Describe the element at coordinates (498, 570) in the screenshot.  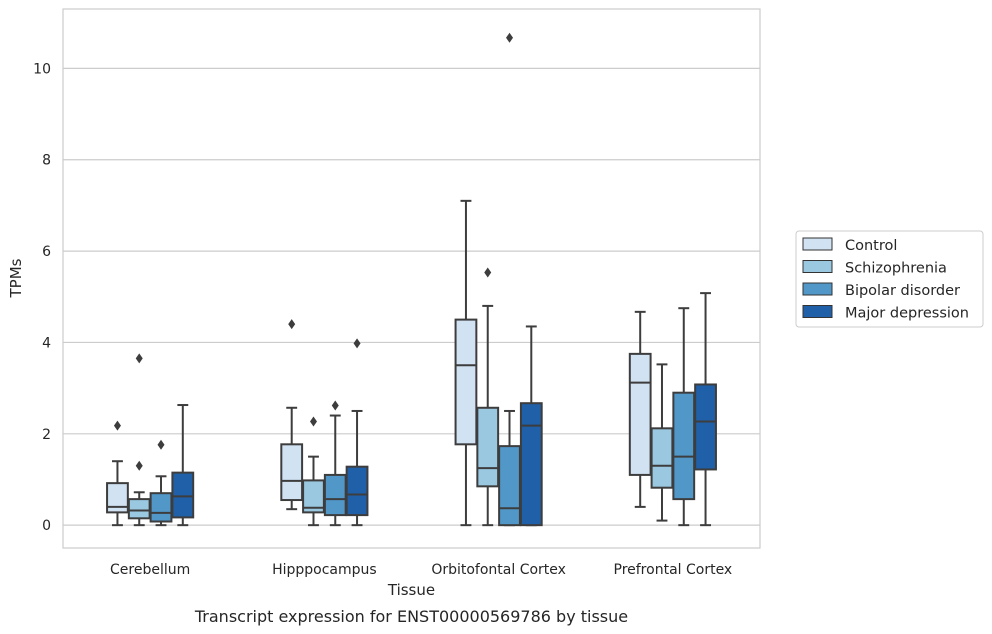
I see `x-tick-label: Orbitofontal Cortex` at that location.